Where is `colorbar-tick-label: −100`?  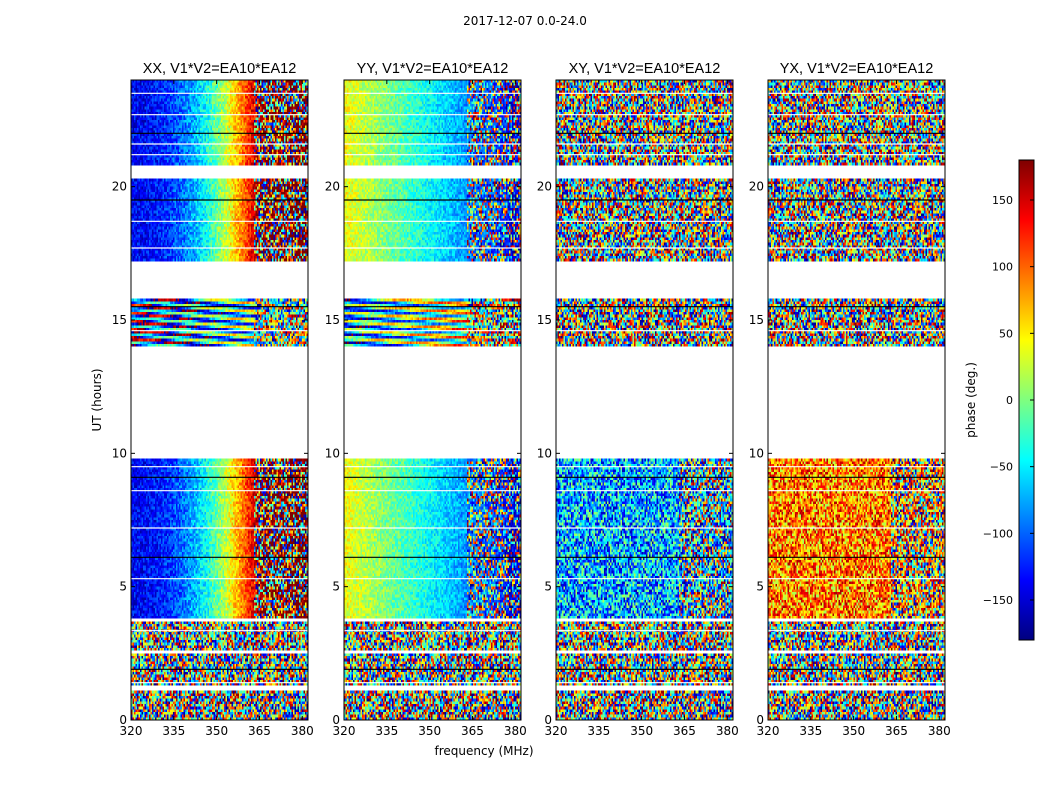 colorbar-tick-label: −100 is located at coordinates (998, 533).